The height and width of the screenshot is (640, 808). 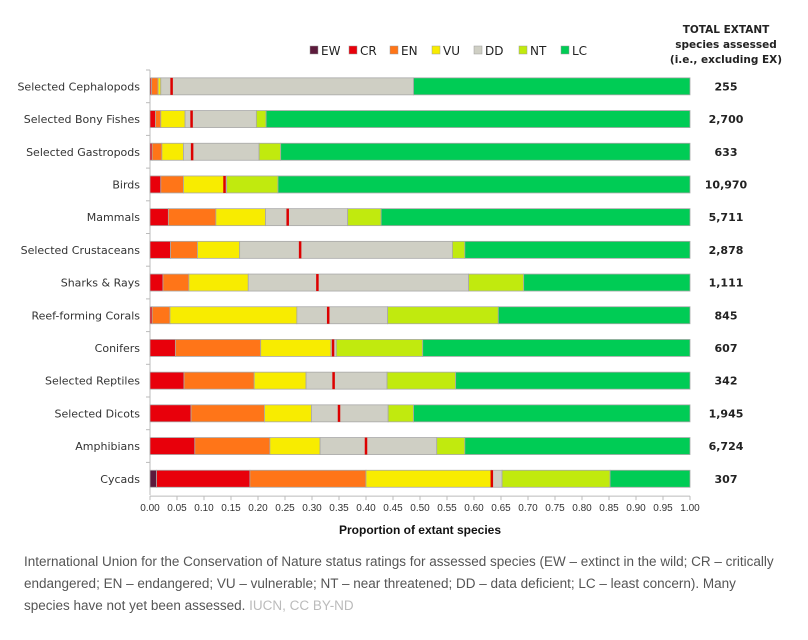 I want to click on x-tick-label: 0.90, so click(x=636, y=508).